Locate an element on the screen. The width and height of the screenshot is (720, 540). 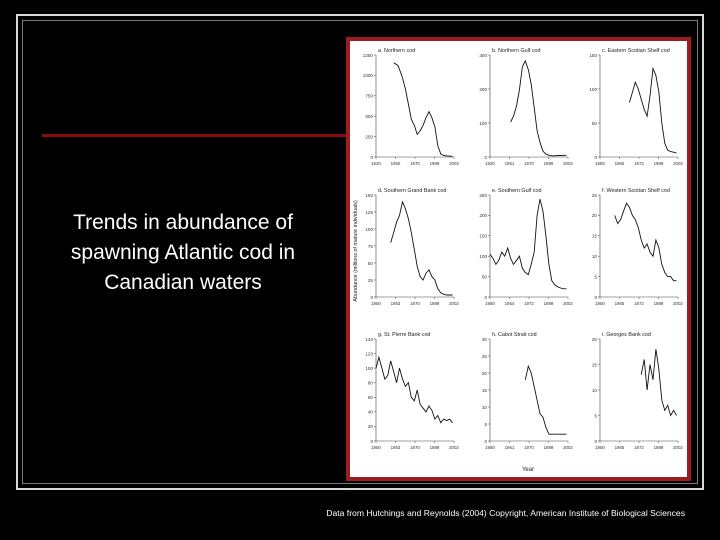
y-tick-label: 750 is located at coordinates (369, 96).